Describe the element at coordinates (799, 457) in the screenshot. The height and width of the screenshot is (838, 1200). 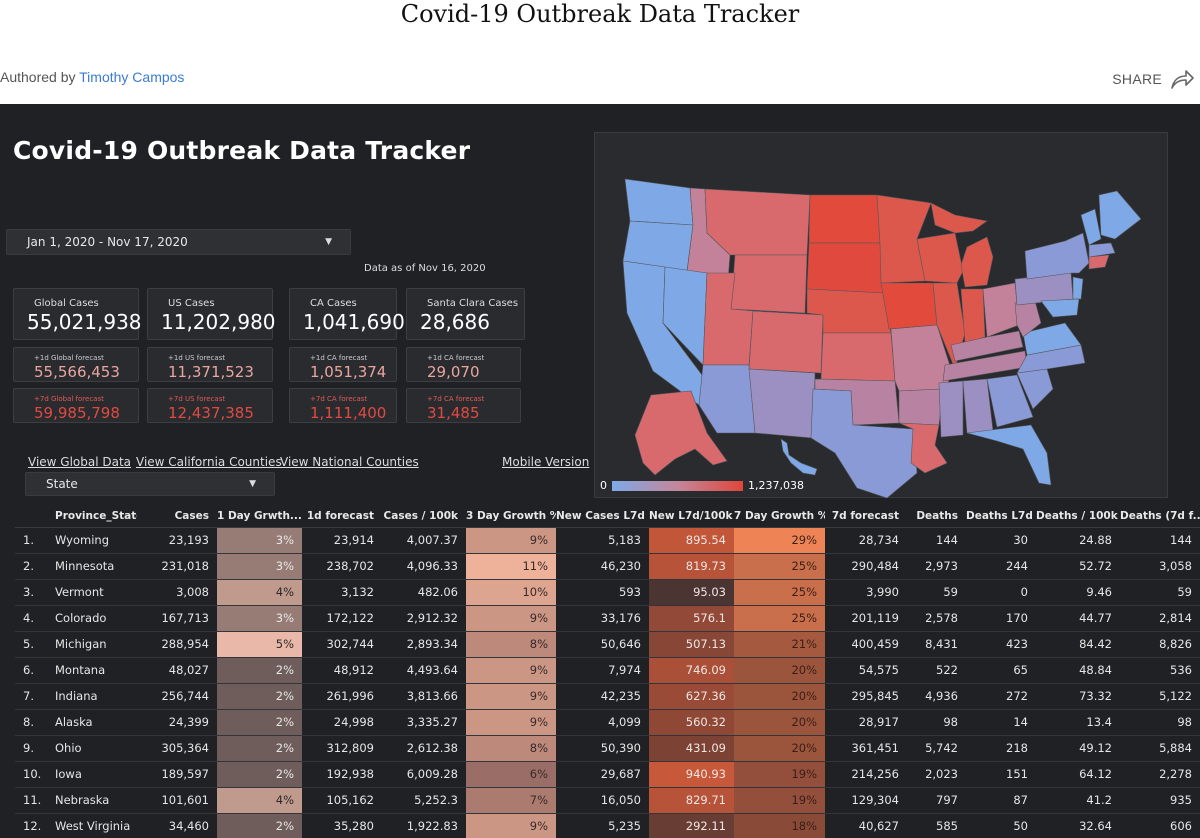
I see `map-state-hawaii` at that location.